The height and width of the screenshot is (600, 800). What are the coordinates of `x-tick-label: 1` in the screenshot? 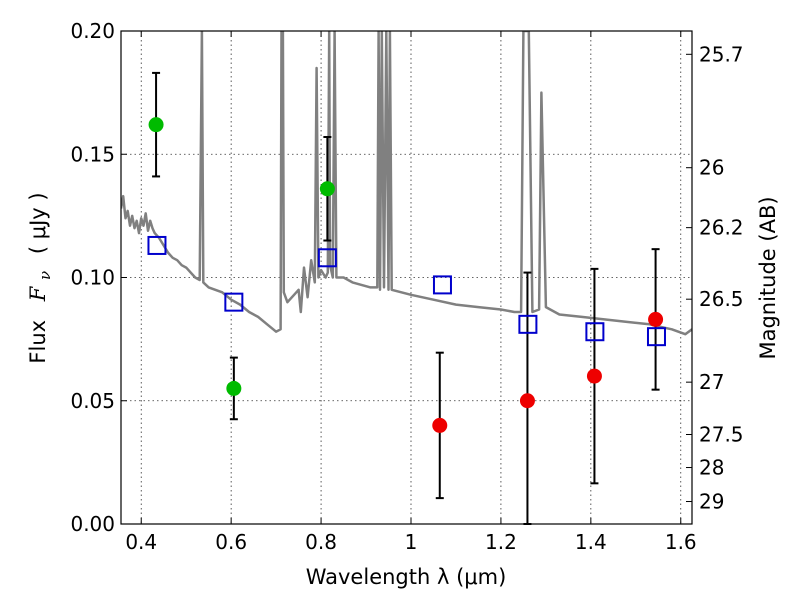 It's located at (411, 542).